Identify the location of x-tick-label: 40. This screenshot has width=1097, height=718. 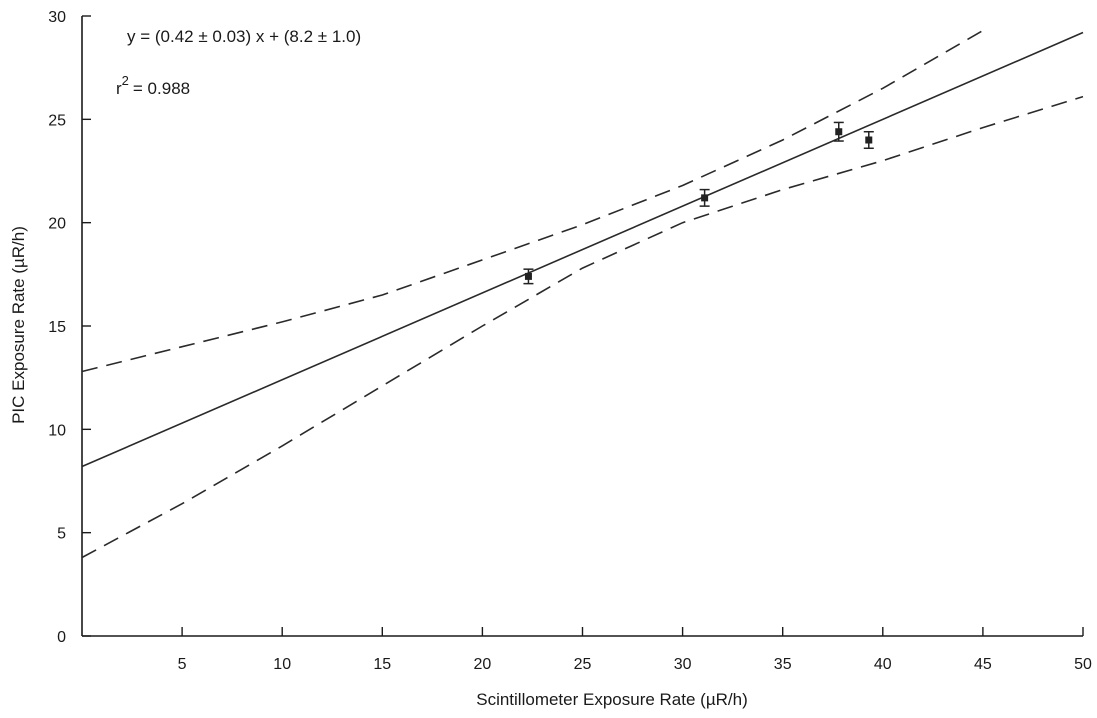
(883, 664).